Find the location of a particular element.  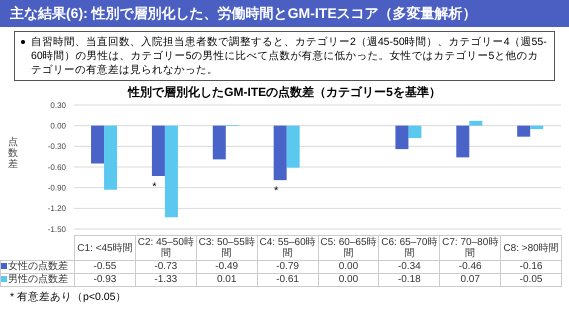

data-label: -1.33 is located at coordinates (165, 280).